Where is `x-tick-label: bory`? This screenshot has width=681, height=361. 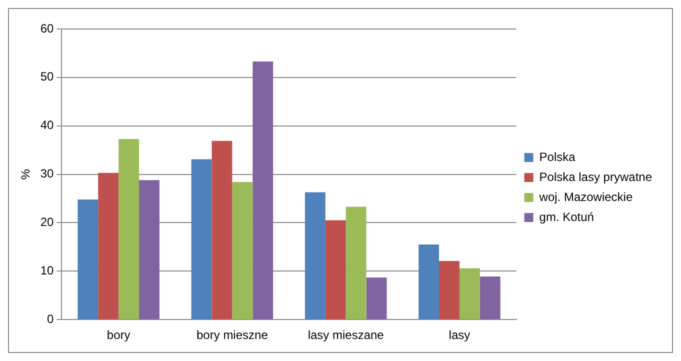 x-tick-label: bory is located at coordinates (118, 335).